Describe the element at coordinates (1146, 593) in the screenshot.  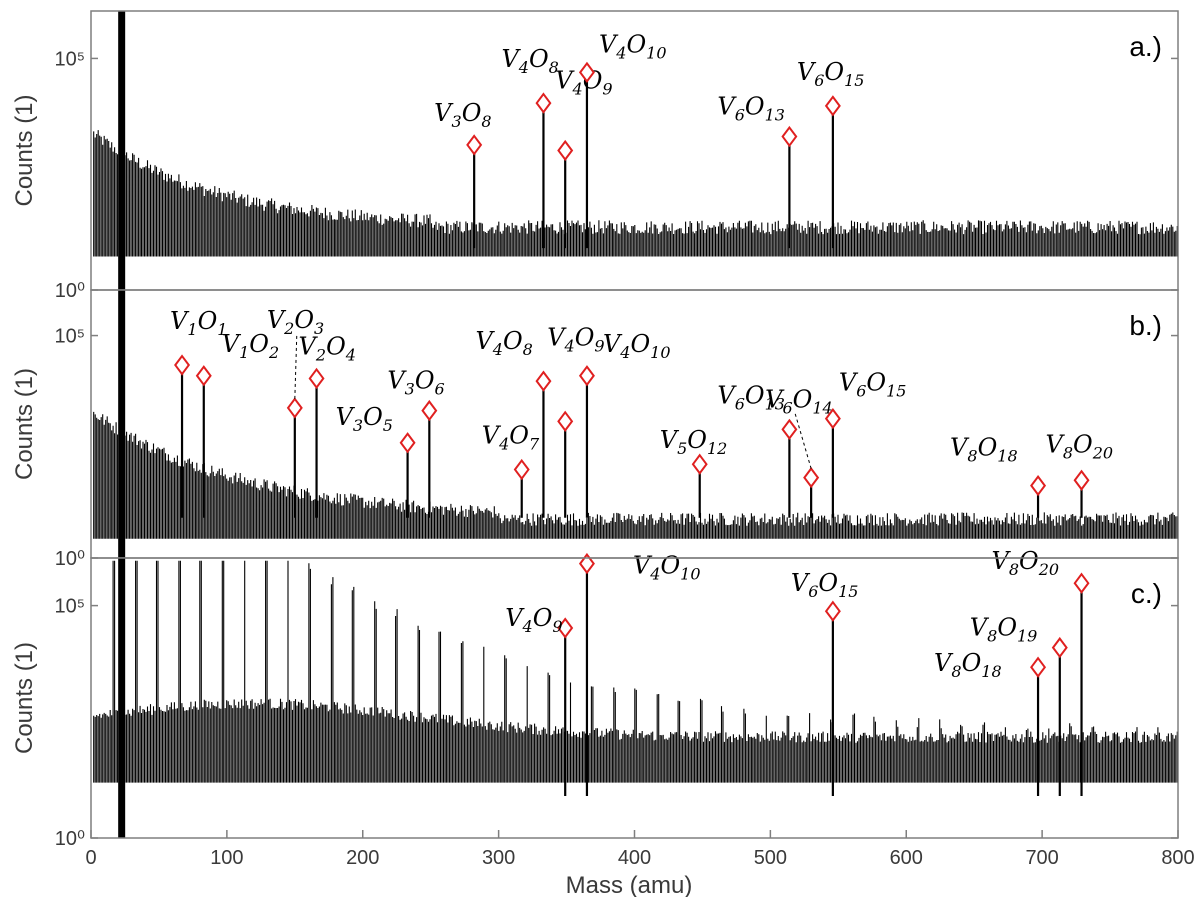
I see `panel-label: c.)` at that location.